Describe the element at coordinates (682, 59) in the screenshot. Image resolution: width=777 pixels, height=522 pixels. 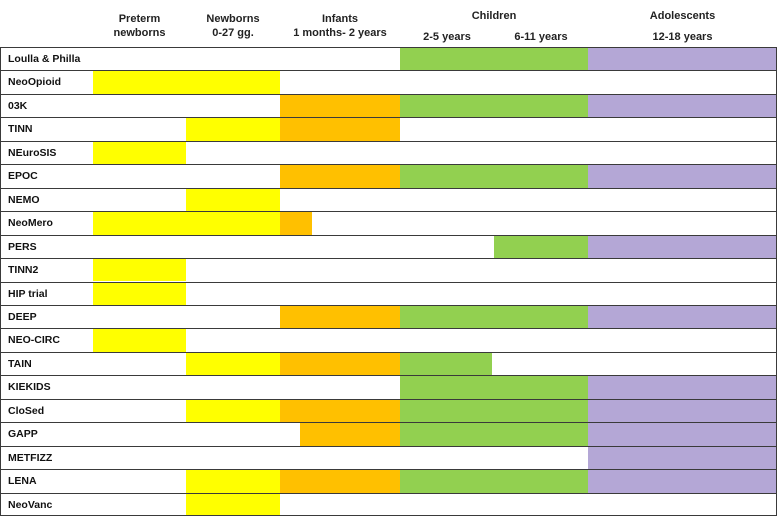
I see `bar-loulla-philla-adolescents` at that location.